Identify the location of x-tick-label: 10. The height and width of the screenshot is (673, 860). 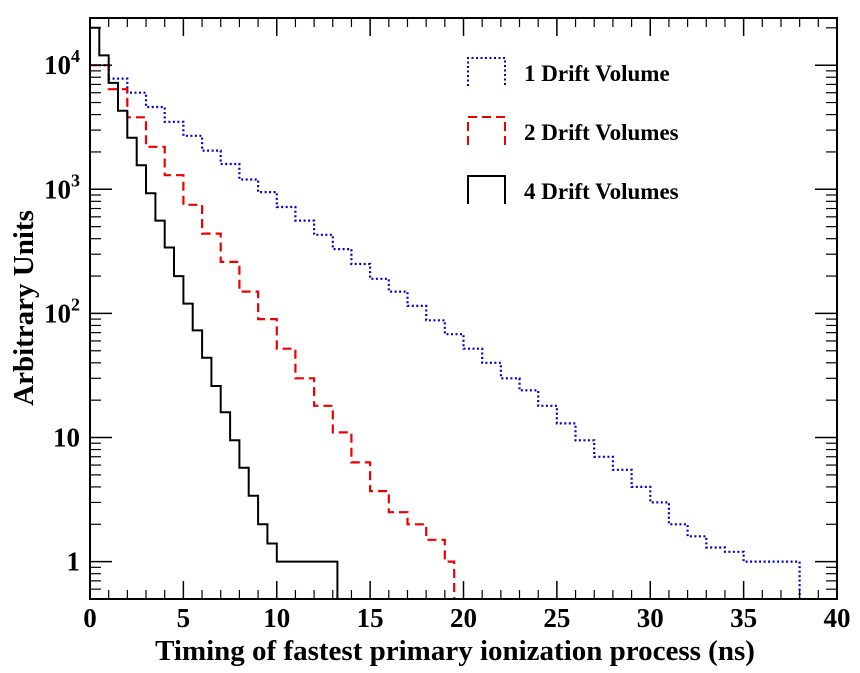
(276, 618).